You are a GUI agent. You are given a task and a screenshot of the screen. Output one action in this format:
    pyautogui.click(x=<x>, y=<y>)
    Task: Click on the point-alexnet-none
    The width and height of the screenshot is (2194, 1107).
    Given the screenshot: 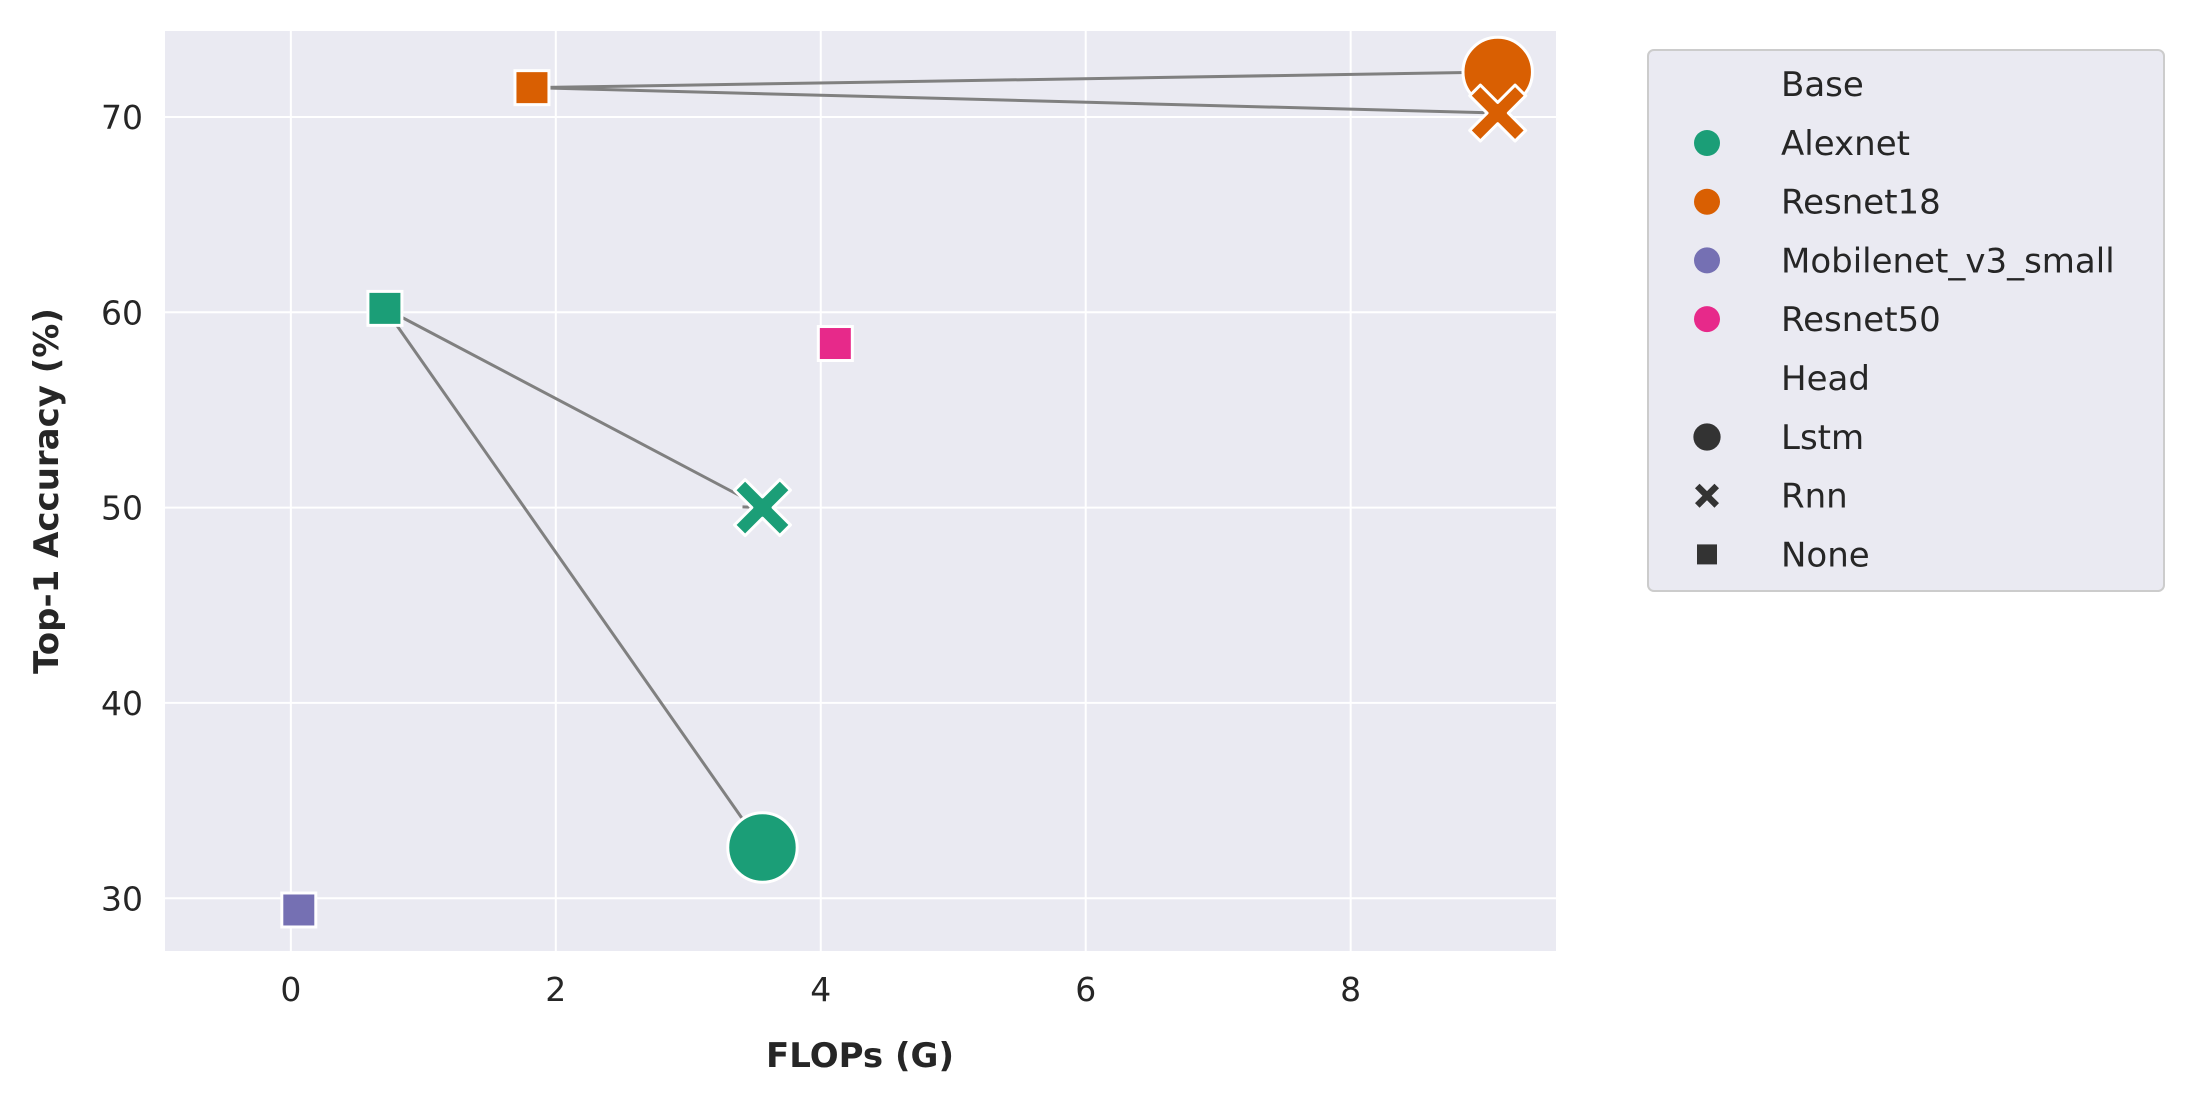 What is the action you would take?
    pyautogui.click(x=385, y=308)
    